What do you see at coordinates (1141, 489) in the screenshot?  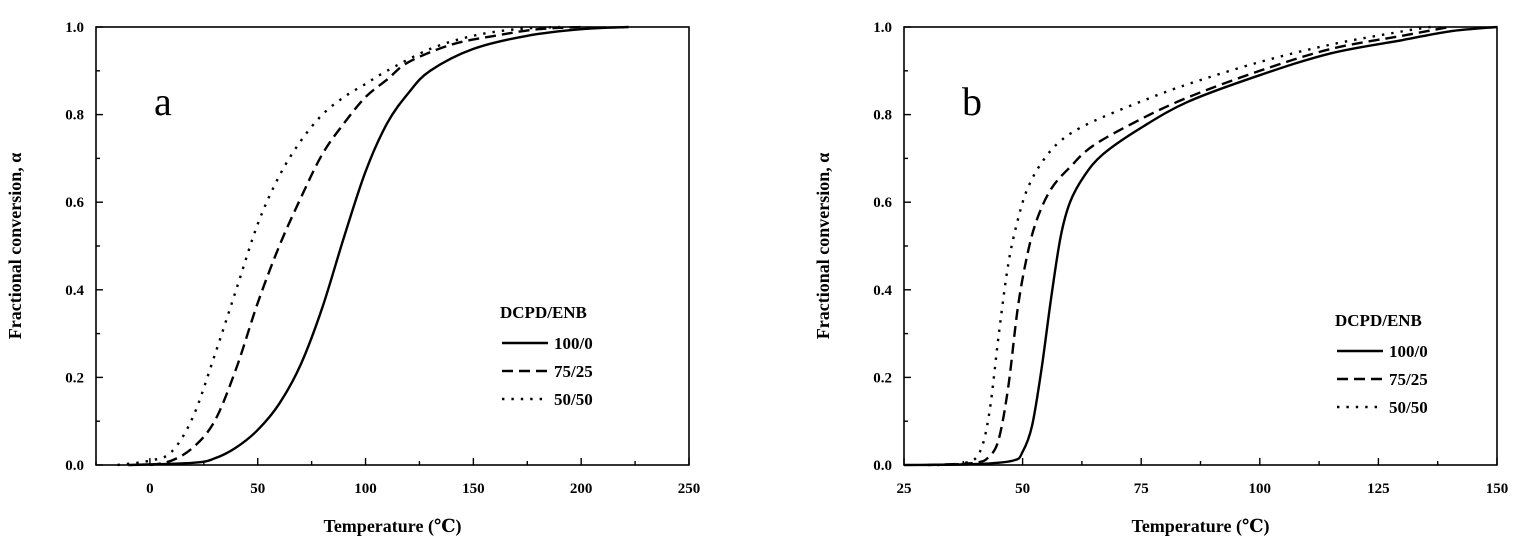 I see `x-tick-label: 75` at bounding box center [1141, 489].